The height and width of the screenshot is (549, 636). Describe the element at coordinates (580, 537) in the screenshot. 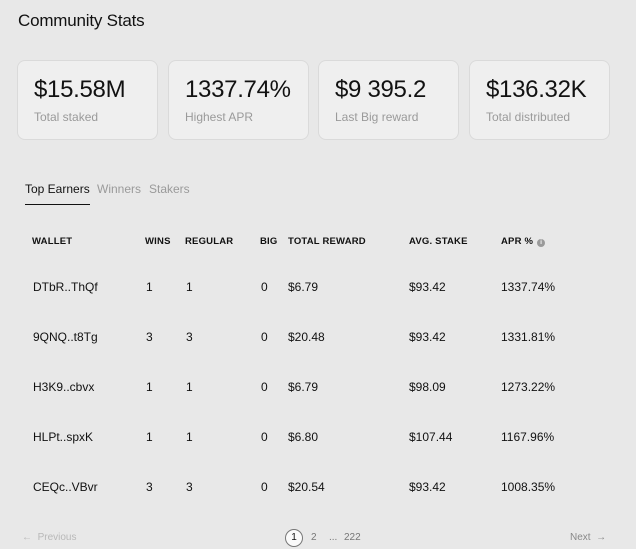

I see `next-label: Next` at that location.